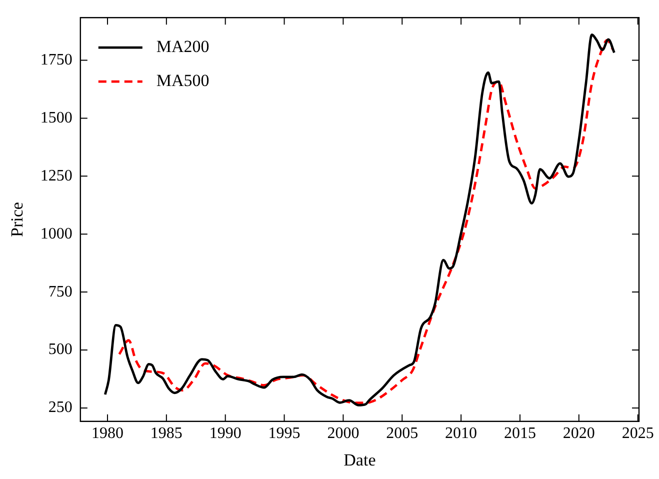  What do you see at coordinates (166, 433) in the screenshot?
I see `x-tick-label: 1985` at bounding box center [166, 433].